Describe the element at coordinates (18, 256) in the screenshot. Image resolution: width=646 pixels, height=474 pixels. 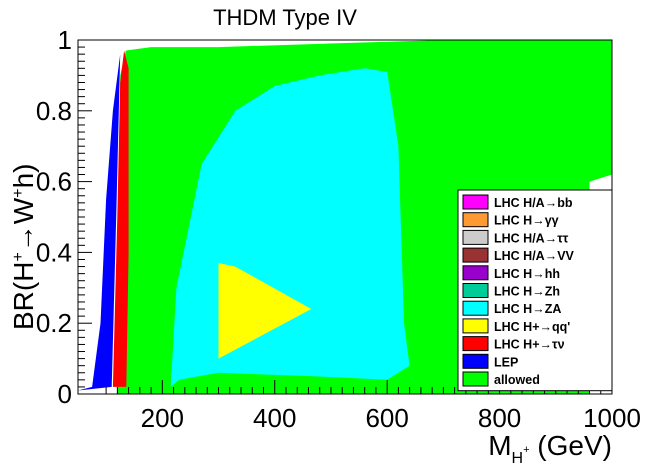
I see `y-axis-title-sup1: +` at that location.